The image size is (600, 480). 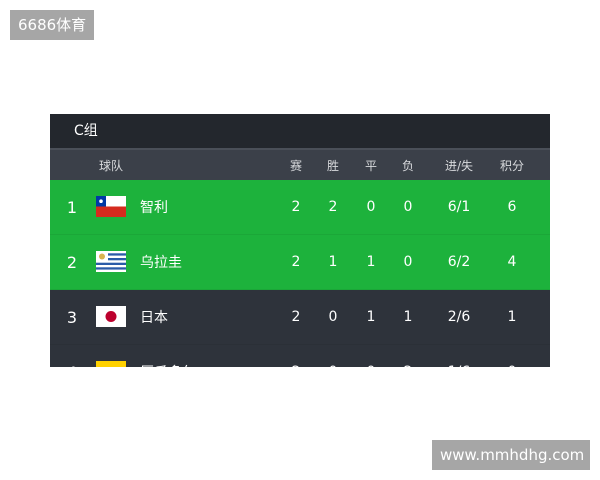 What do you see at coordinates (512, 317) in the screenshot?
I see `cell-points: 1` at bounding box center [512, 317].